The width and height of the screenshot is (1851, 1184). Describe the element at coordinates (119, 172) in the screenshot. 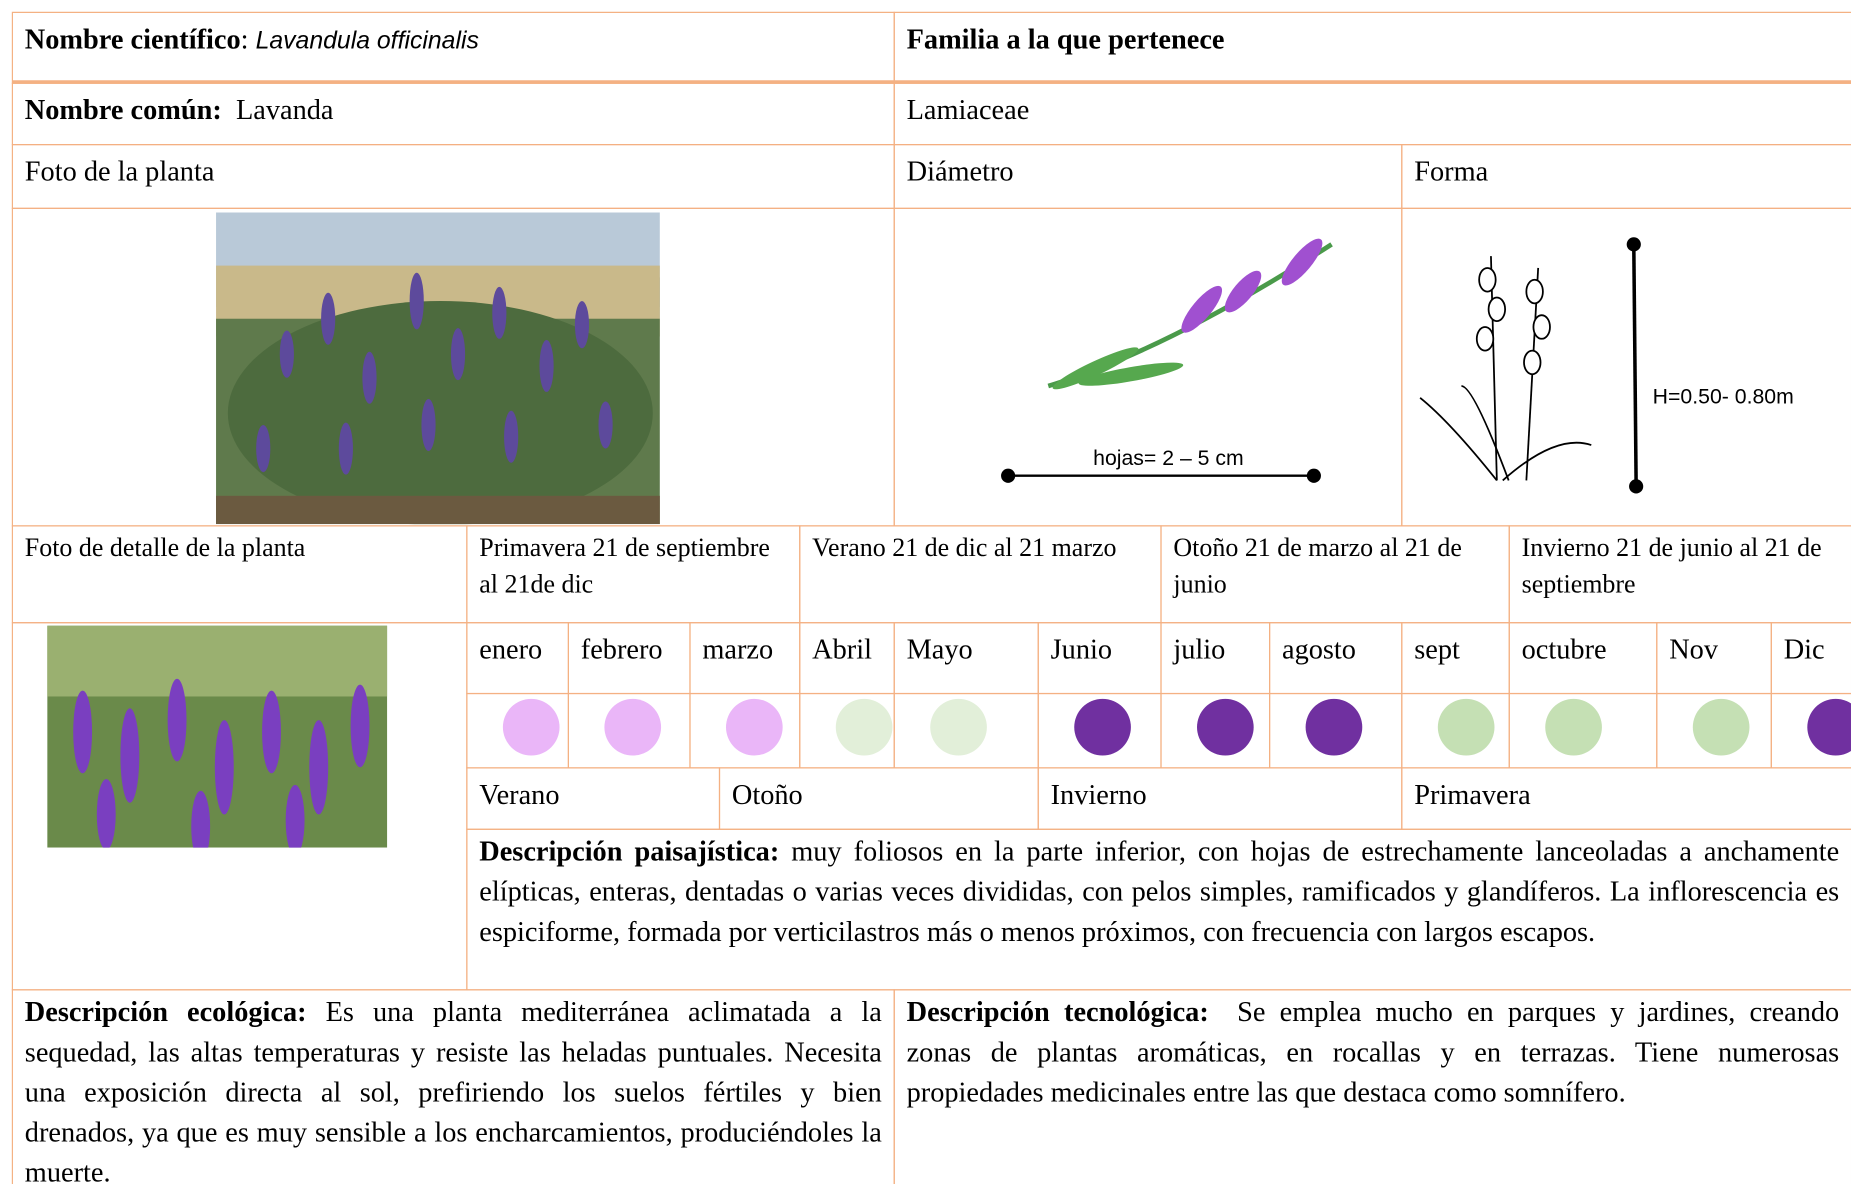

I see `label: Foto de la planta` at that location.